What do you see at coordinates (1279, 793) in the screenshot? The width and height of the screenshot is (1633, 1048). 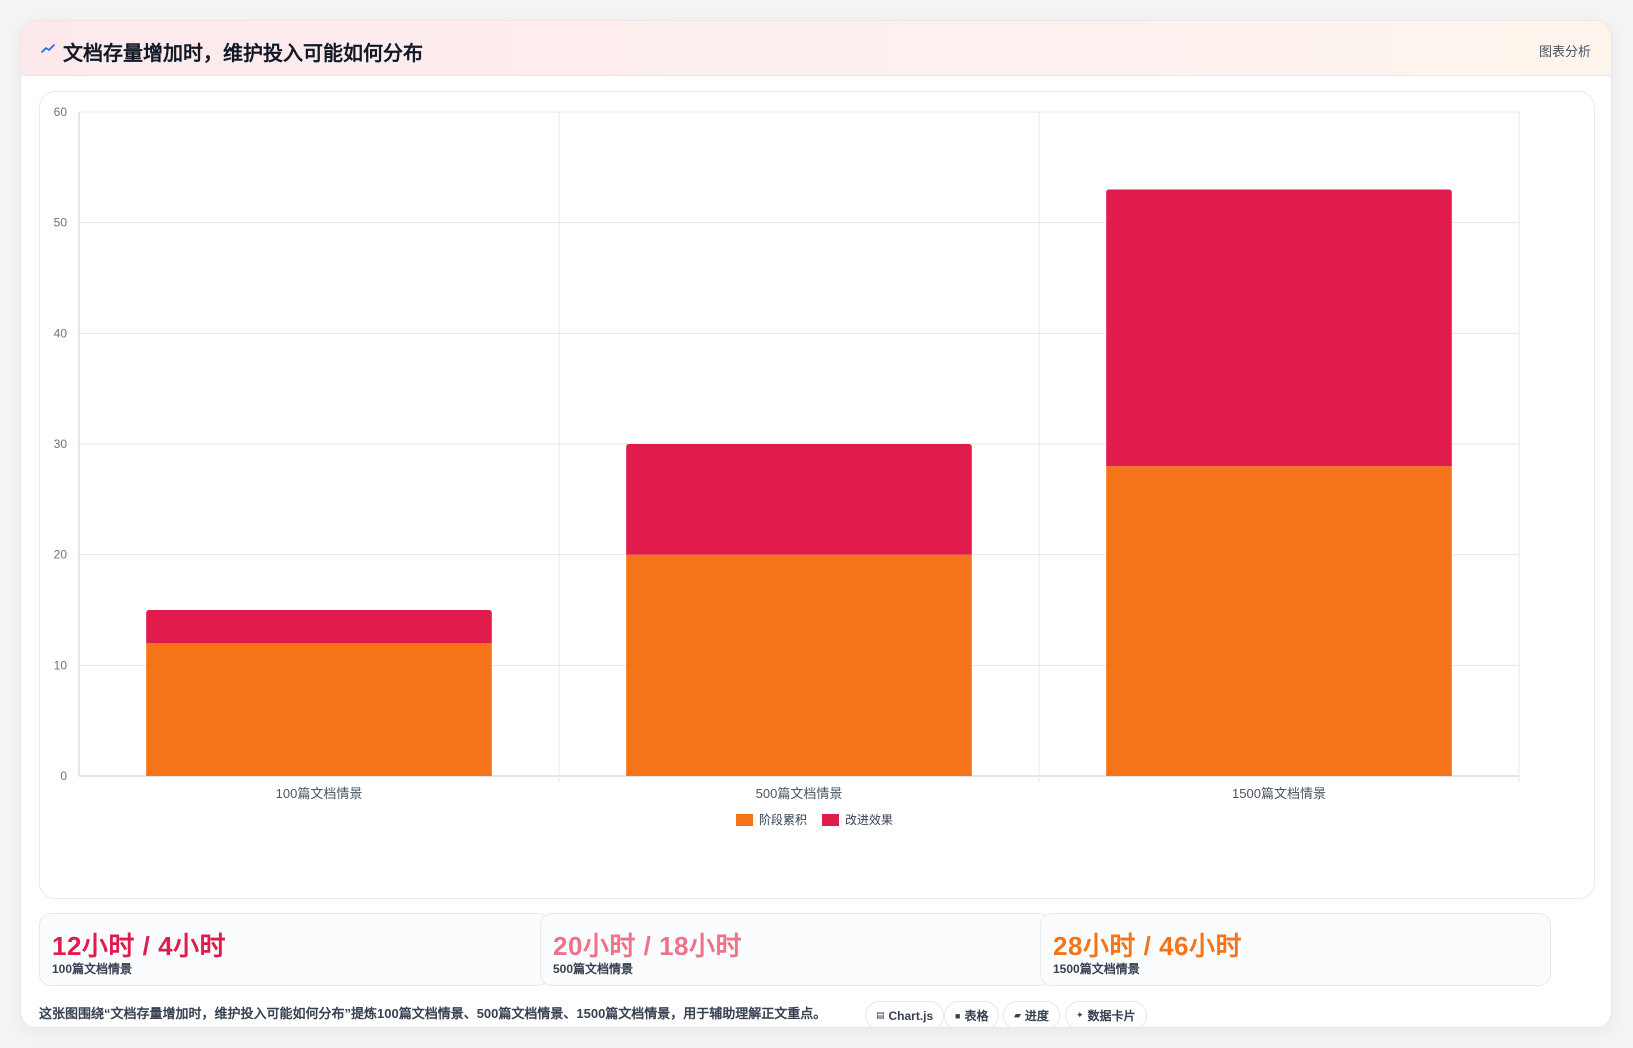 I see `x-tick-label: 1500篇文档情景` at bounding box center [1279, 793].